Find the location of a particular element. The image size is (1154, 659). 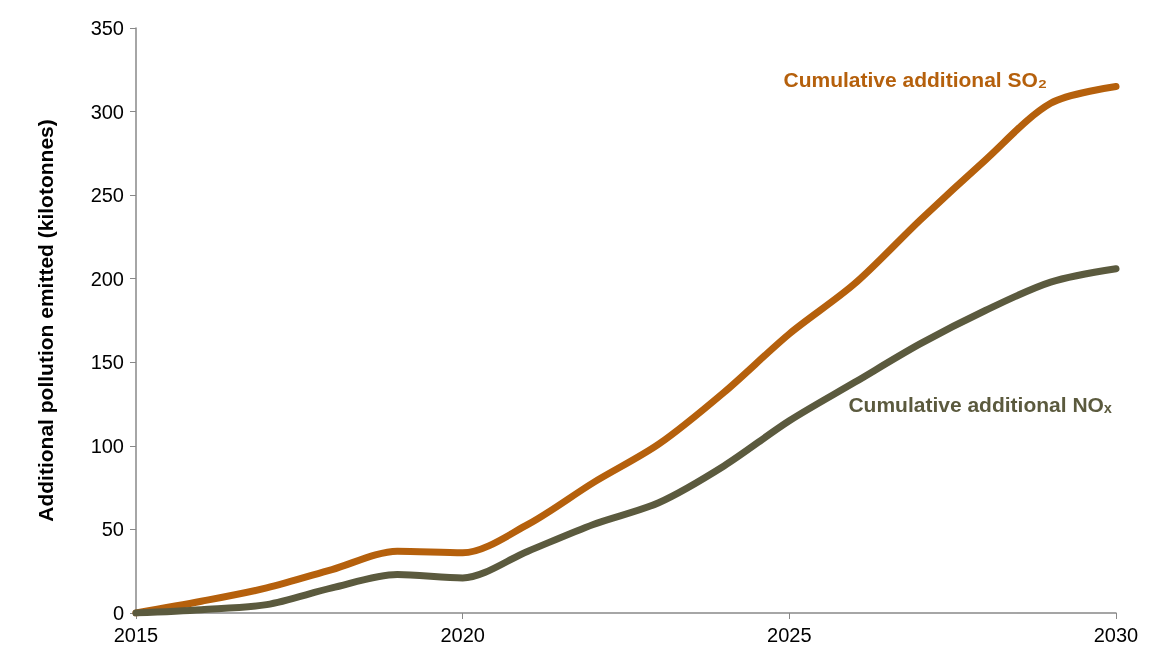

y-tick-label: 350 is located at coordinates (107, 28).